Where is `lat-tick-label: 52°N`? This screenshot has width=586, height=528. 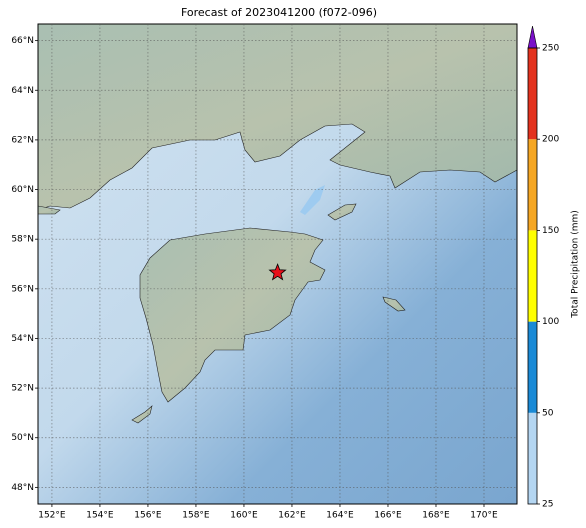 lat-tick-label: 52°N is located at coordinates (22, 389).